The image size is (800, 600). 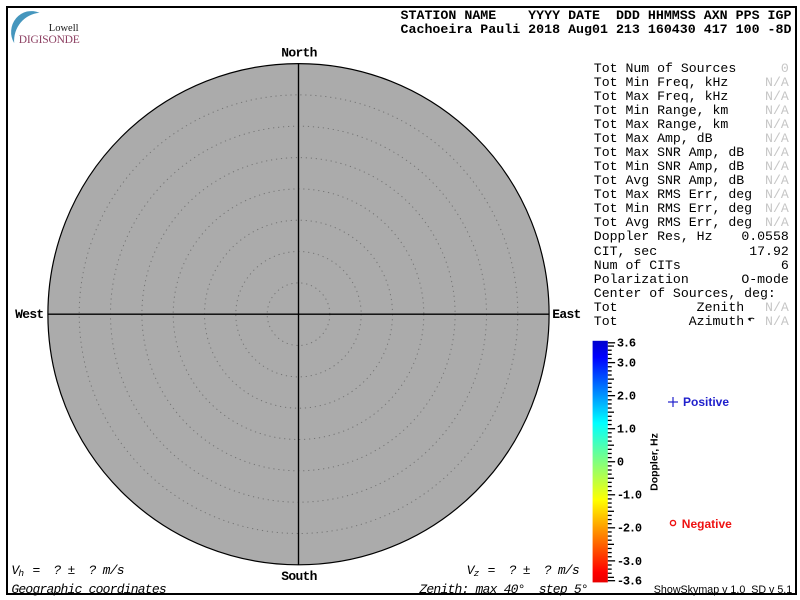 What do you see at coordinates (299, 53) in the screenshot?
I see `svg-text: North` at bounding box center [299, 53].